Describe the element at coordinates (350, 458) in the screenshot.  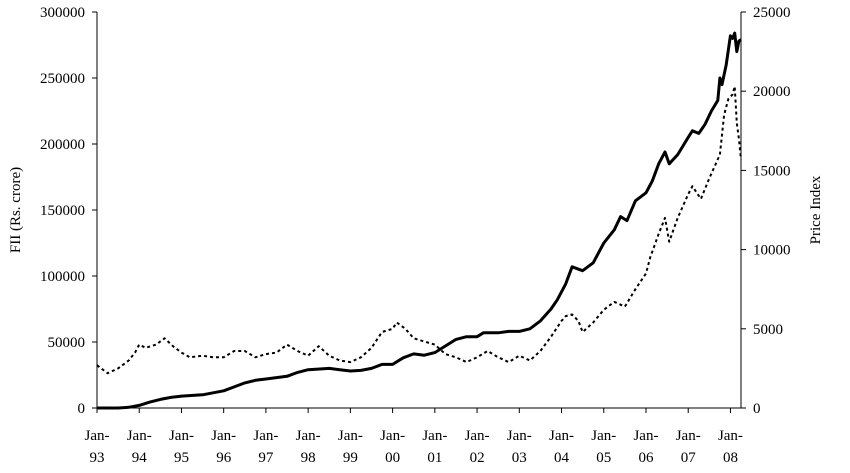
I see `x-tick-label-year: 99` at that location.